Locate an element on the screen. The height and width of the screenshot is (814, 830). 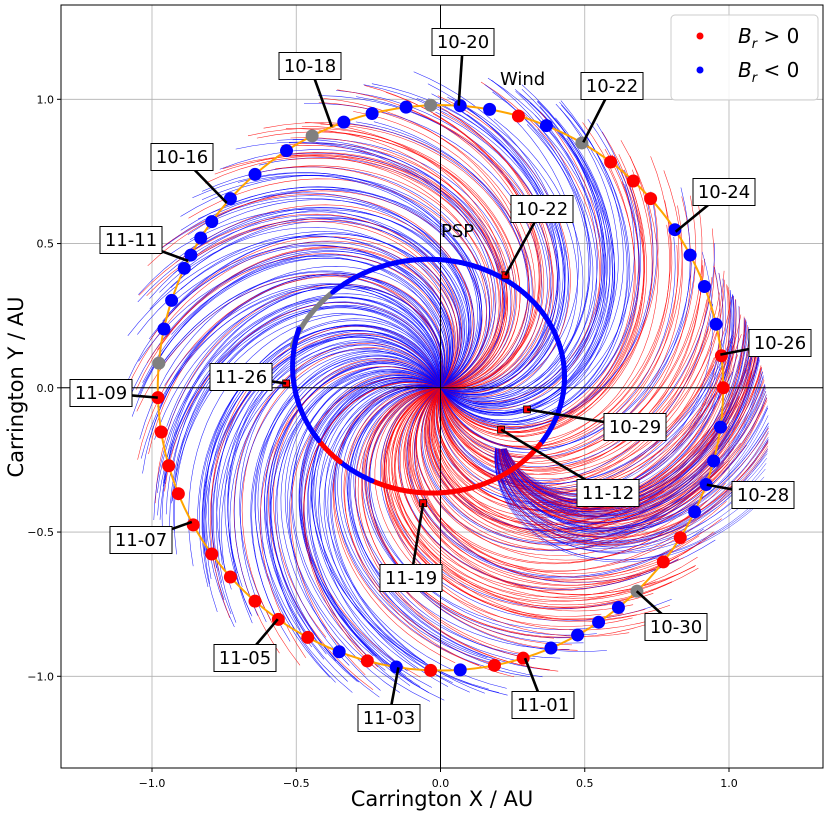
annotation-label: 11-01 is located at coordinates (543, 705).